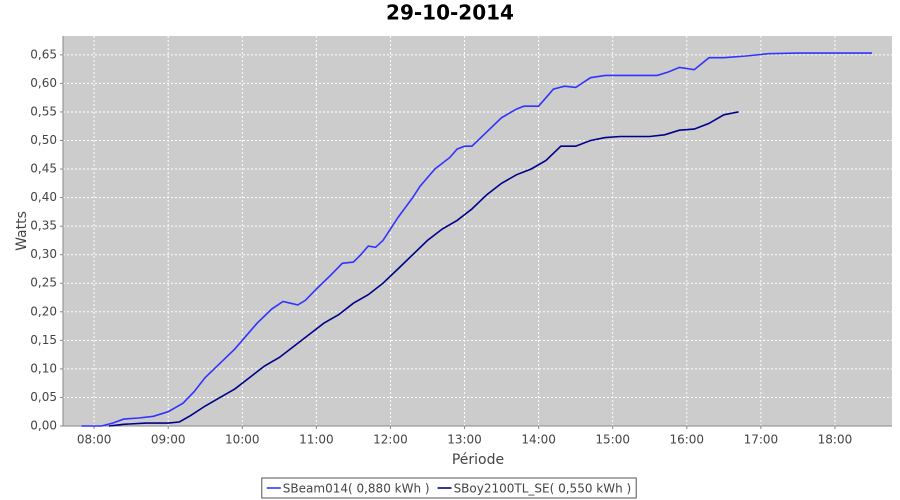  What do you see at coordinates (43, 111) in the screenshot?
I see `y-tick-label: 0,55` at bounding box center [43, 111].